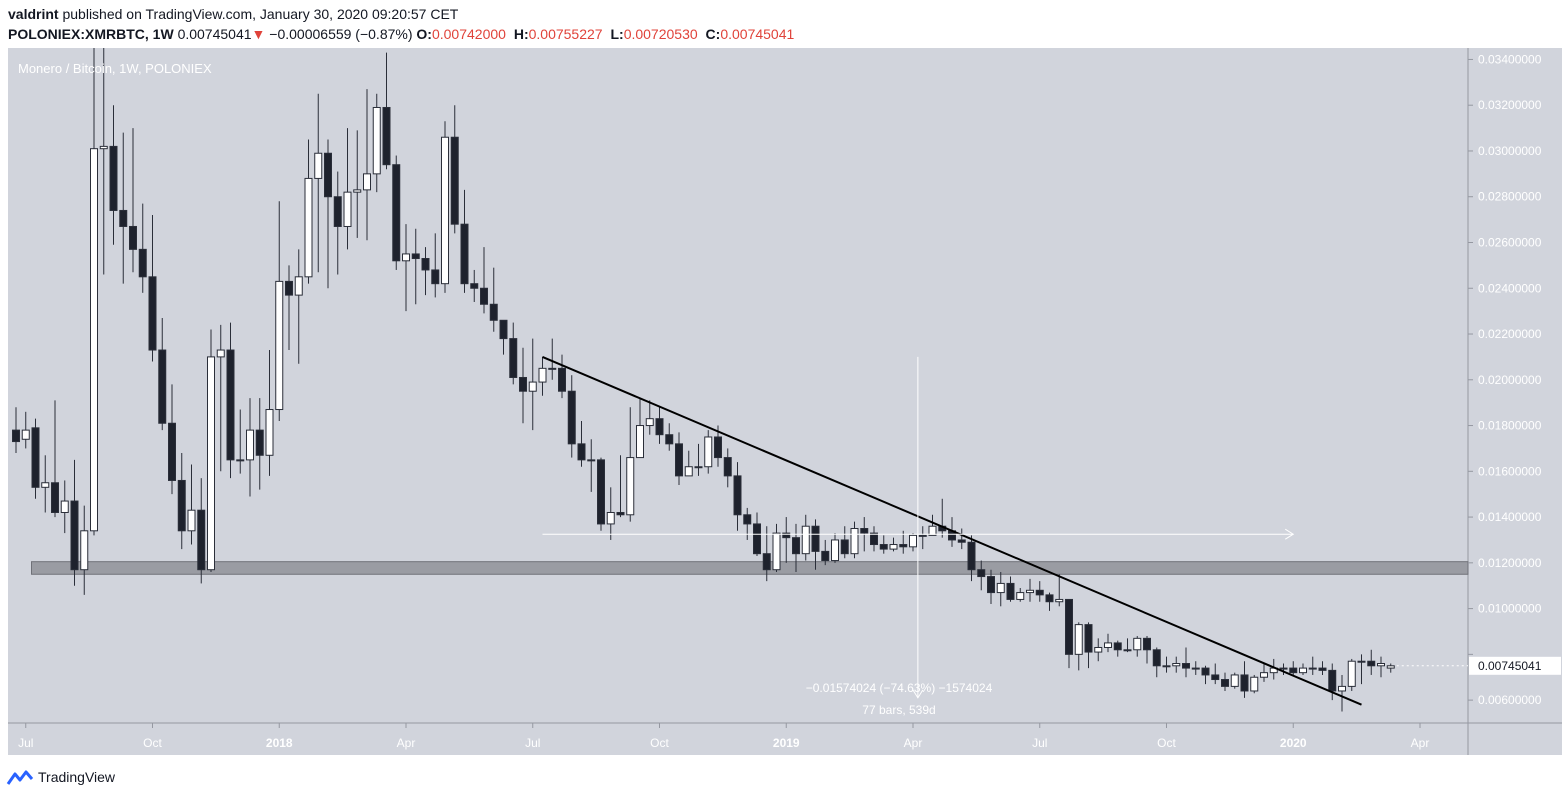 The width and height of the screenshot is (1566, 798). Describe the element at coordinates (115, 68) in the screenshot. I see `chart-title: Monero / Bitcoin, 1W, POLONIEX` at that location.